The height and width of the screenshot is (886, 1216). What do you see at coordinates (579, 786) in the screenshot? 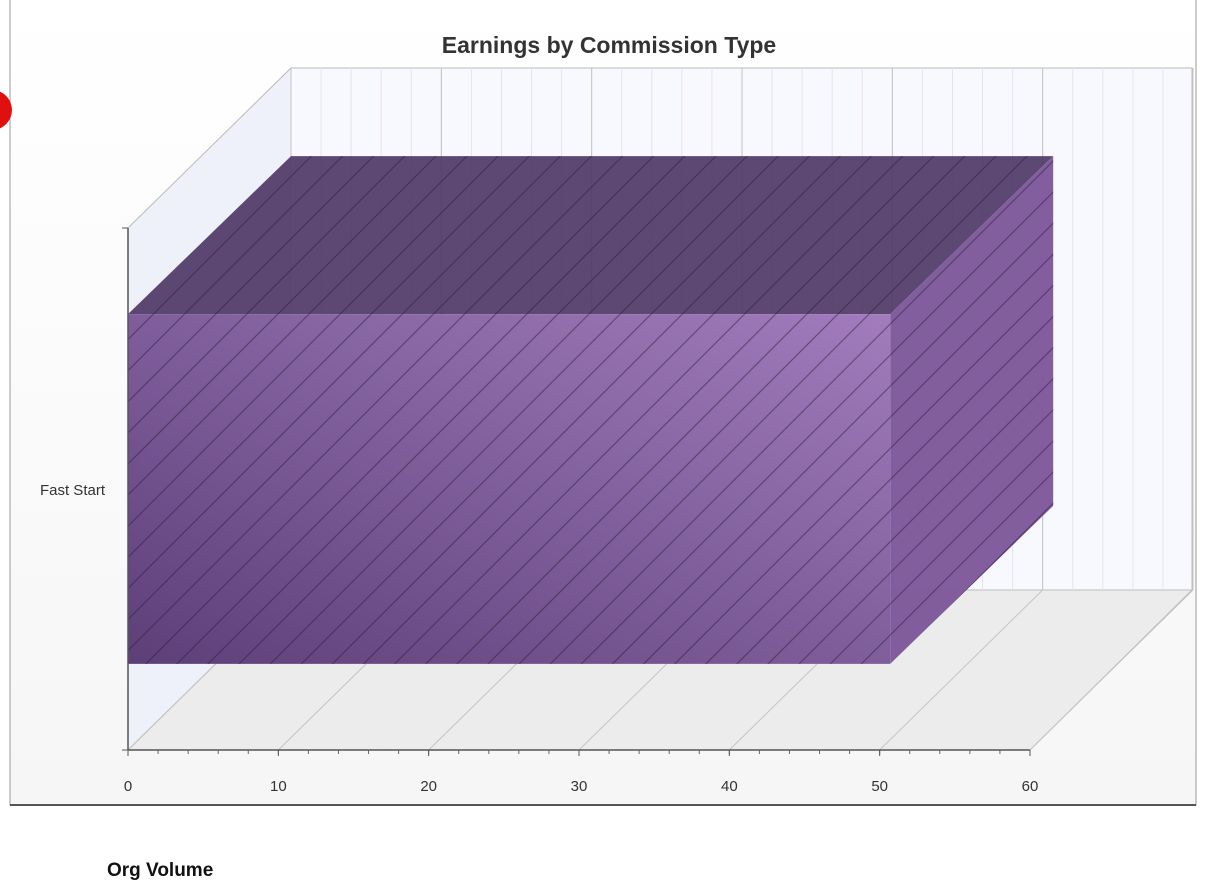
I see `x-tick-label: 30` at bounding box center [579, 786].